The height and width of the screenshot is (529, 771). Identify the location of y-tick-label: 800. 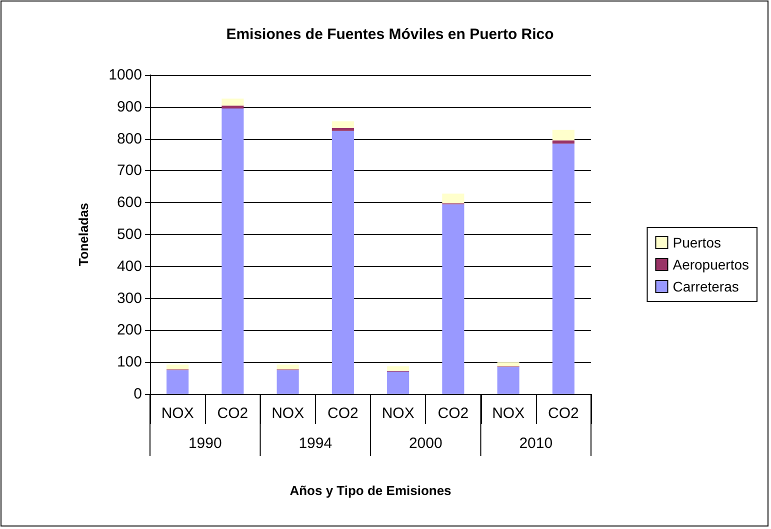
(129, 139).